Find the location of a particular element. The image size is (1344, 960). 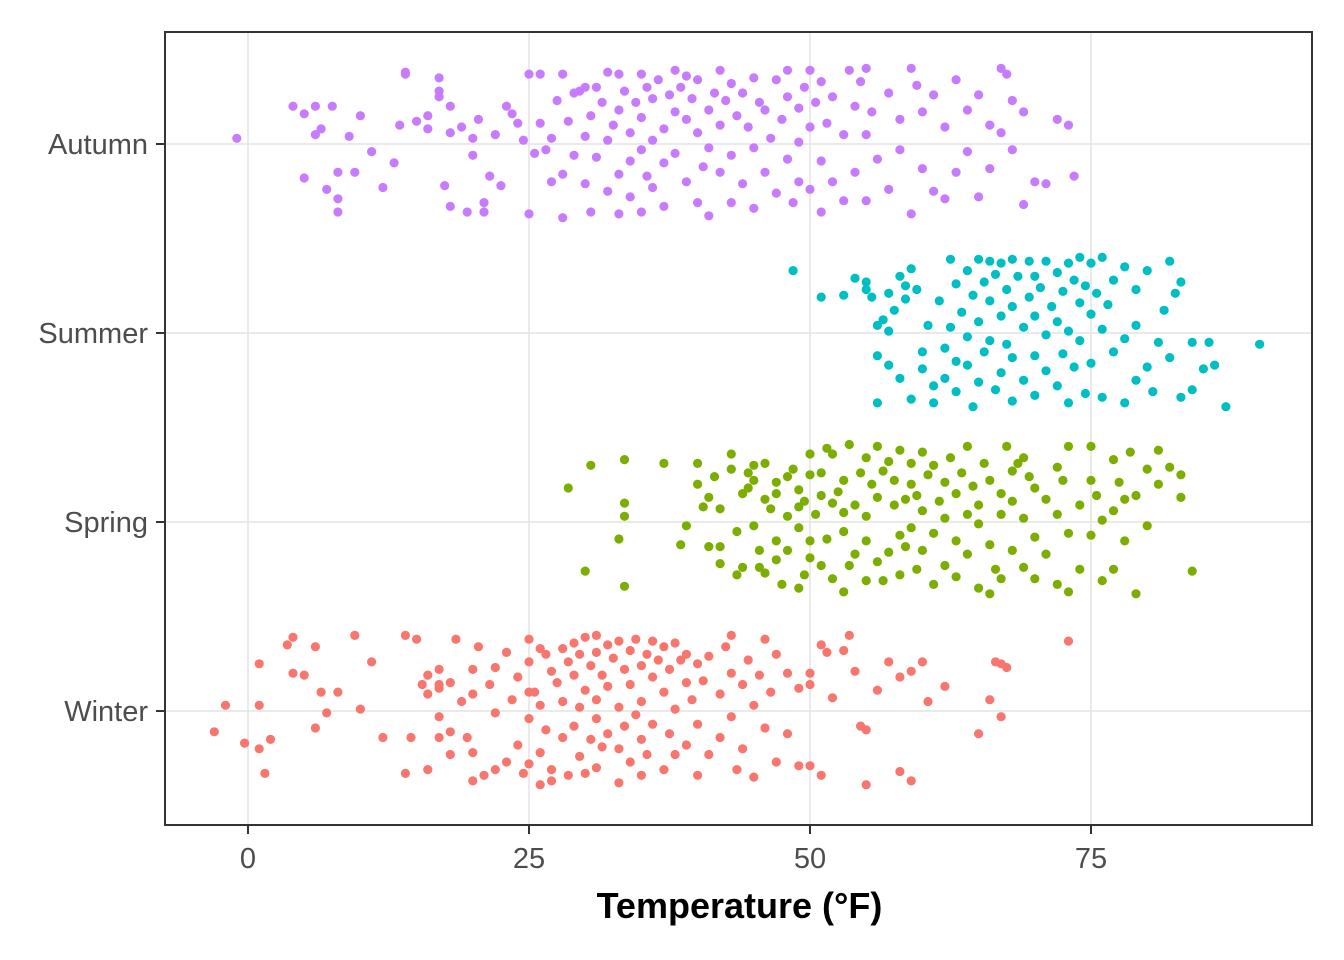

y-tick-label-spring: Spring is located at coordinates (106, 523).